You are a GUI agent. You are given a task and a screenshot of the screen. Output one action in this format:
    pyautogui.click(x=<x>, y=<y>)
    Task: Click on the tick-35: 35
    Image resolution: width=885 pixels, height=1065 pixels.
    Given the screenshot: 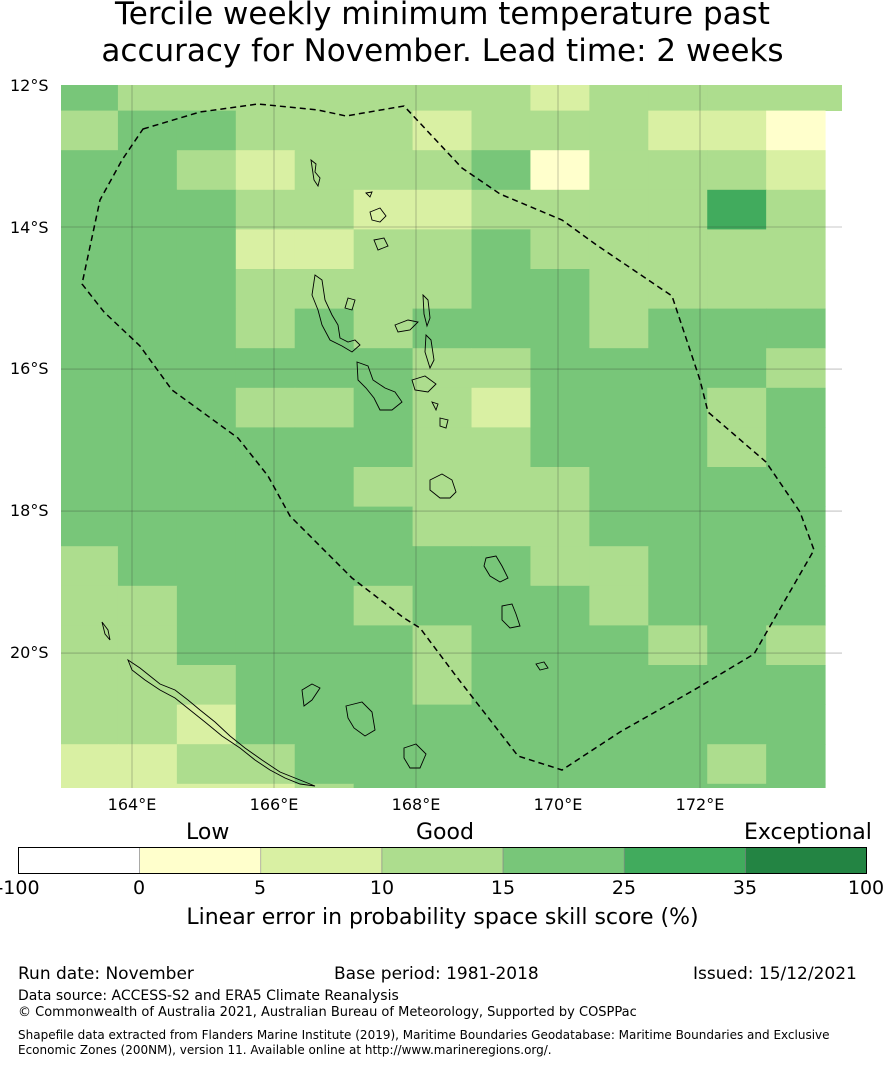 What is the action you would take?
    pyautogui.click(x=745, y=888)
    